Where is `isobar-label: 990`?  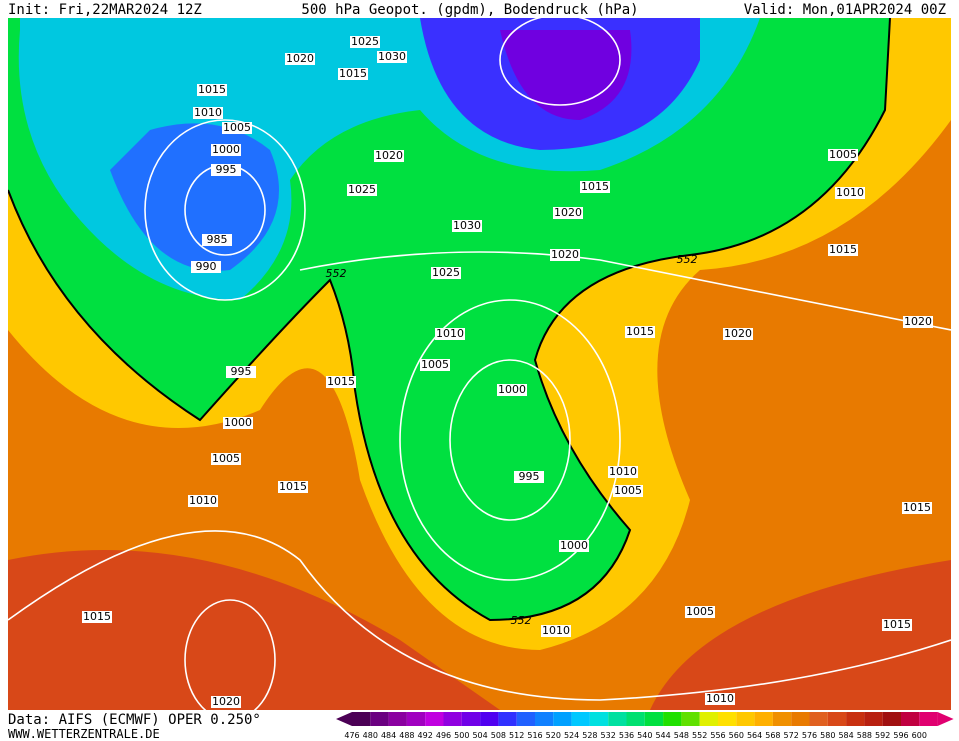
isobar-label: 990 is located at coordinates (206, 266).